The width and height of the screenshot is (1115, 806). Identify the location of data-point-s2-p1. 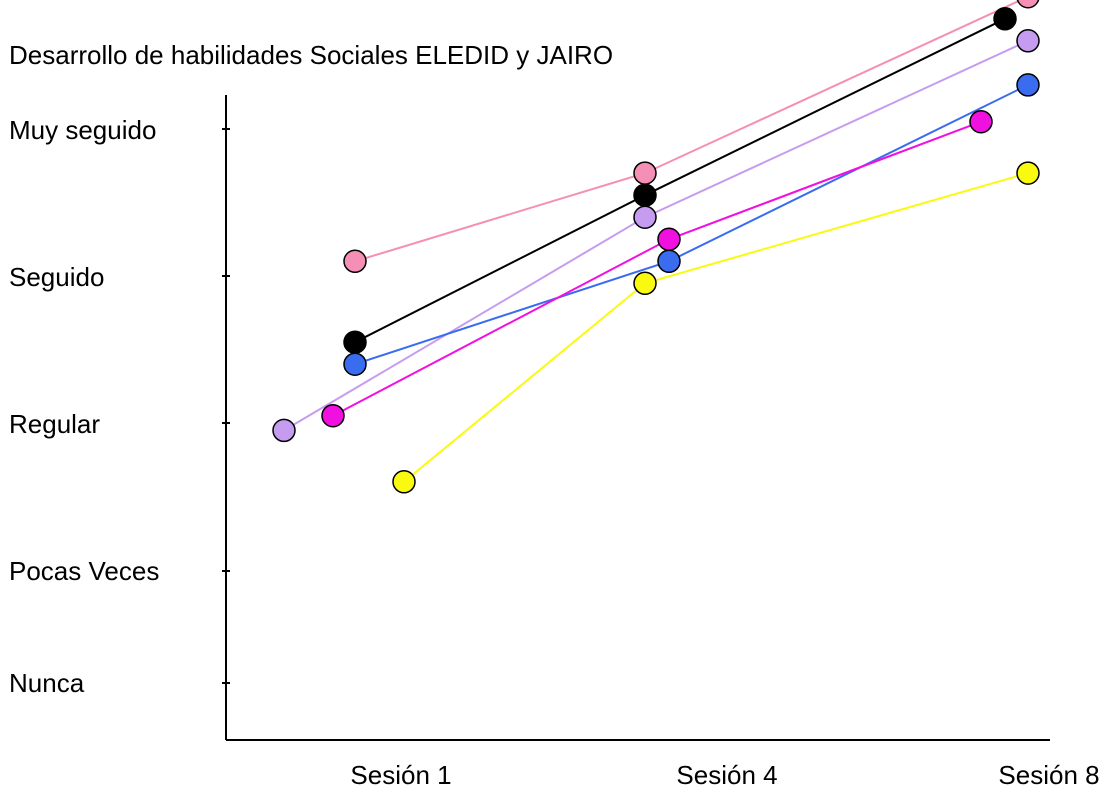
(645, 217).